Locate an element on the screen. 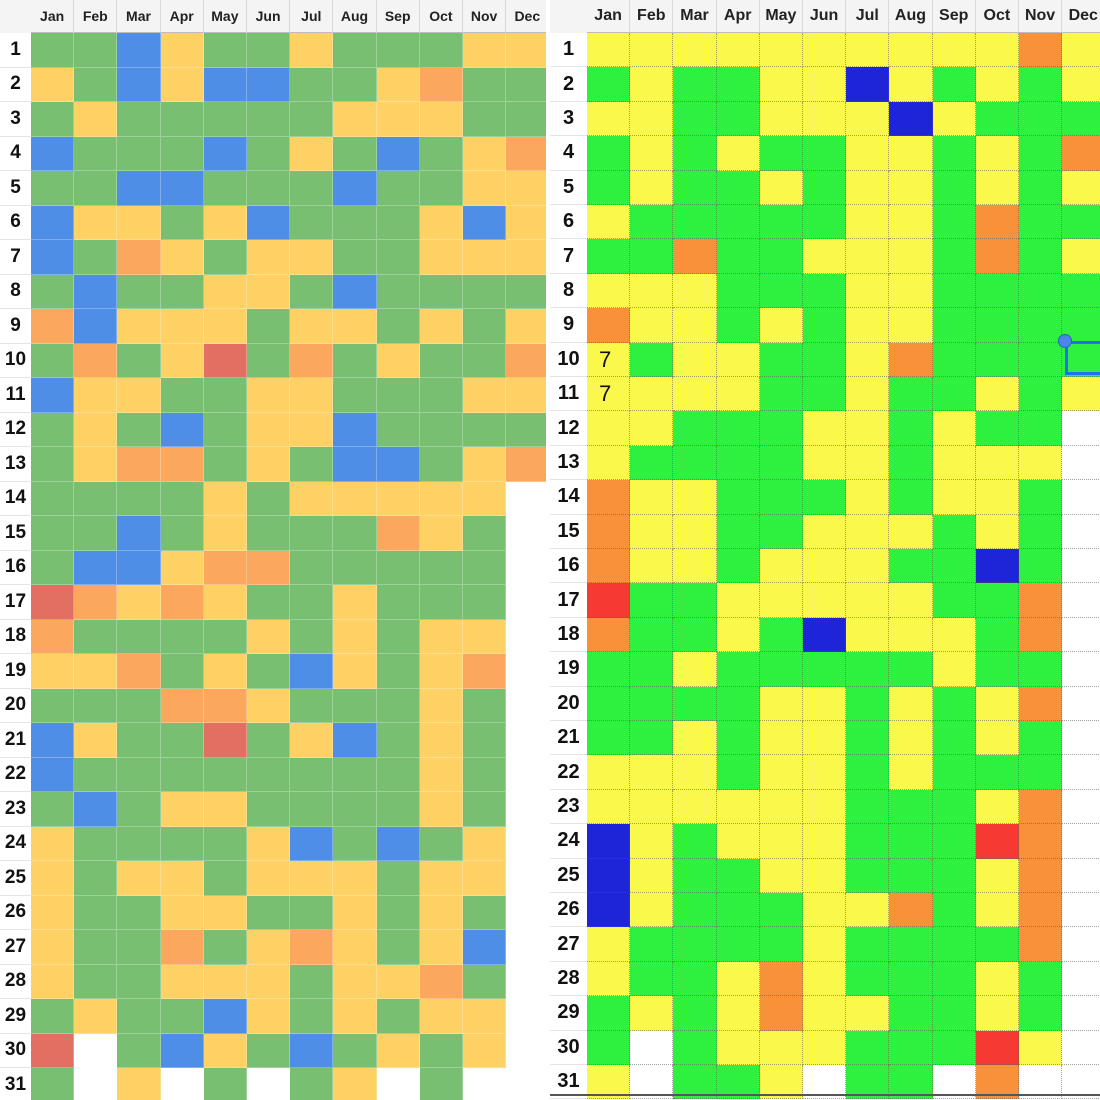  row-label-16: 16 is located at coordinates (15, 567).